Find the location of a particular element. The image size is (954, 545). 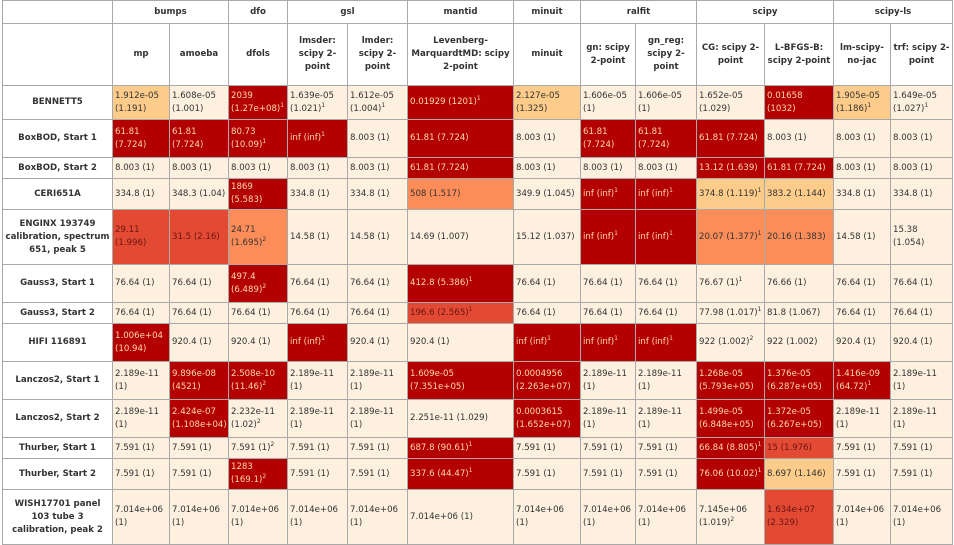

column-header: lmder: scipy 2-point is located at coordinates (377, 54).